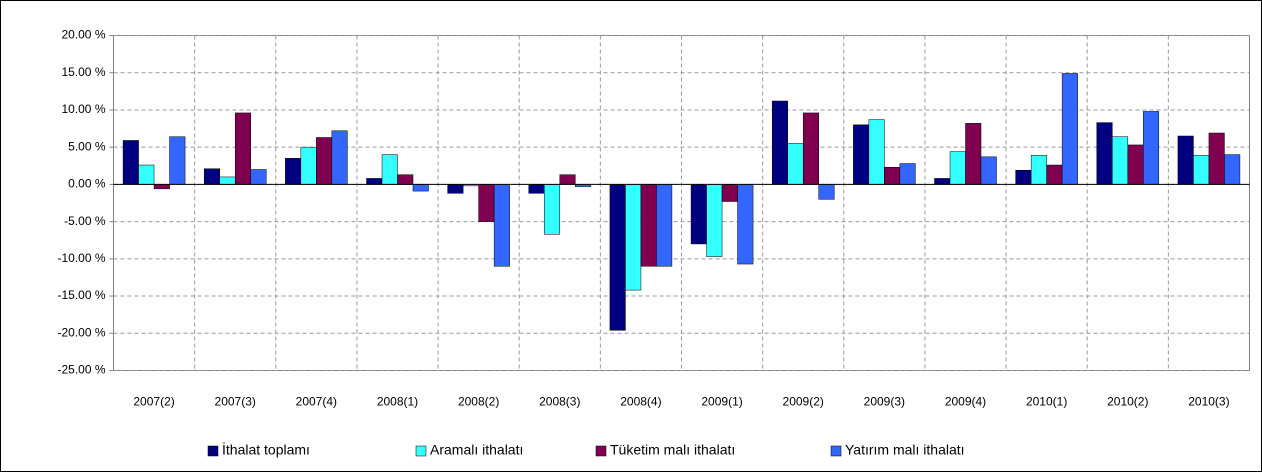 The width and height of the screenshot is (1262, 472). I want to click on x-tick-label: 2009(2), so click(803, 402).